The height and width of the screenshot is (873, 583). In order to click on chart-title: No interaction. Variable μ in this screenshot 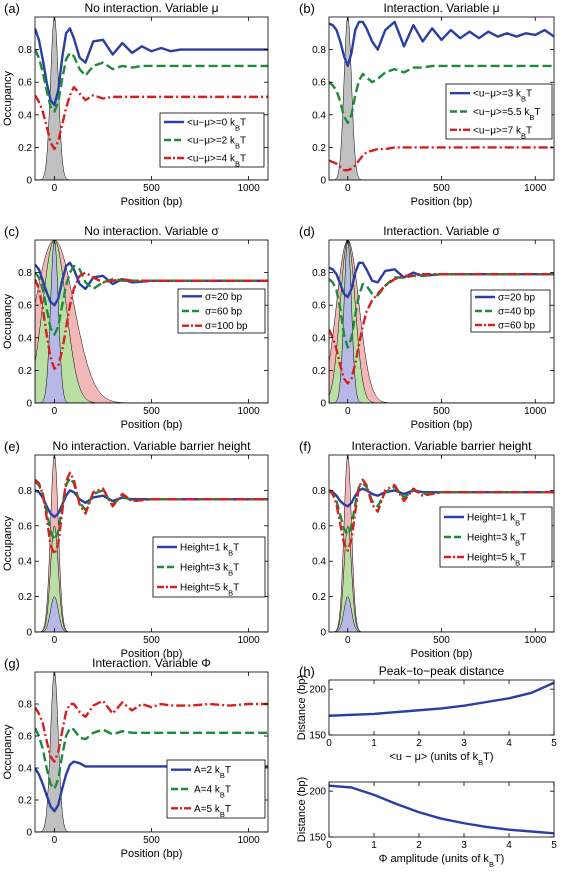, I will do `click(151, 8)`.